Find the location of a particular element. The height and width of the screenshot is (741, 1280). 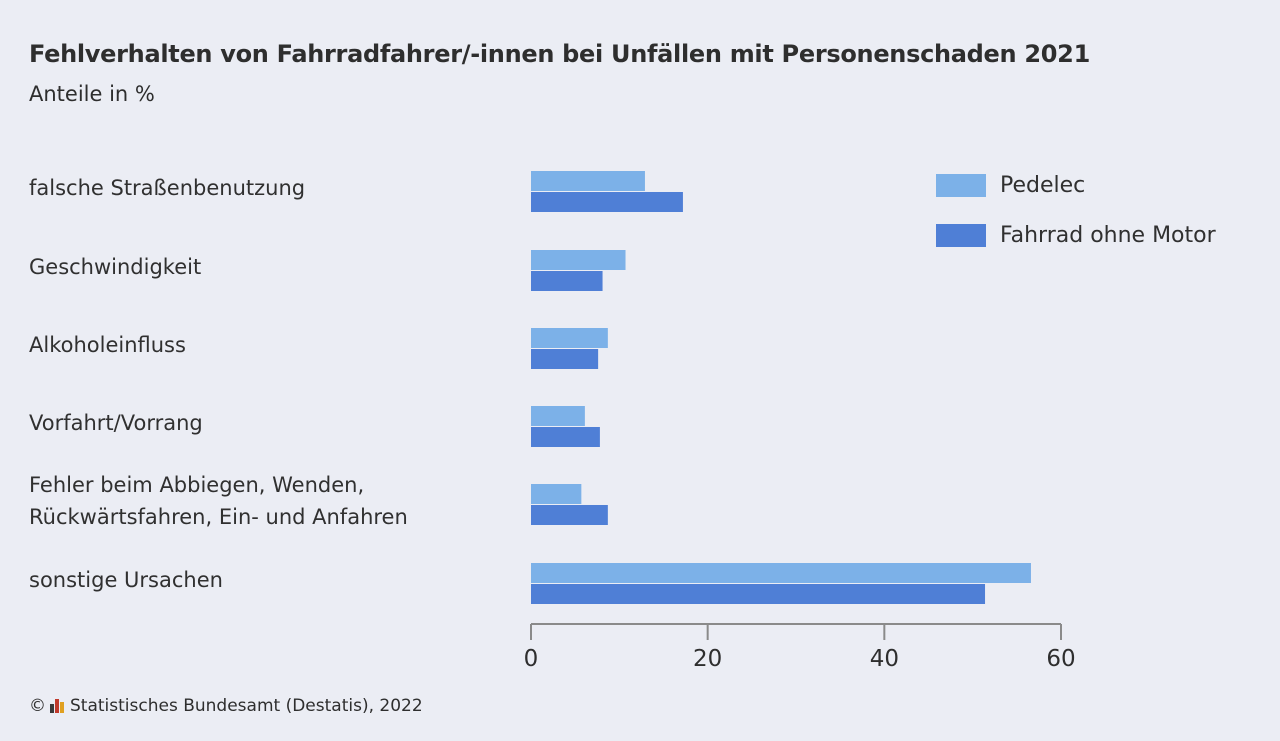

category-label: Alkoholeinfluss is located at coordinates (107, 344).